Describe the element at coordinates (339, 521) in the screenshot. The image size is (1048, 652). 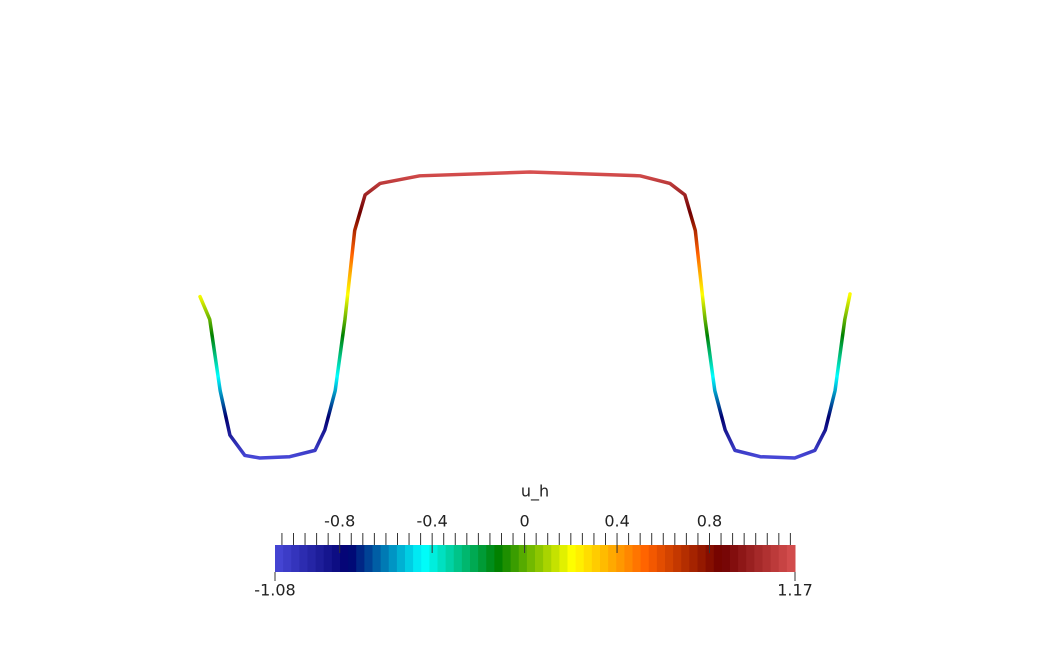
I see `colorbar-tick-label: -0.8` at that location.